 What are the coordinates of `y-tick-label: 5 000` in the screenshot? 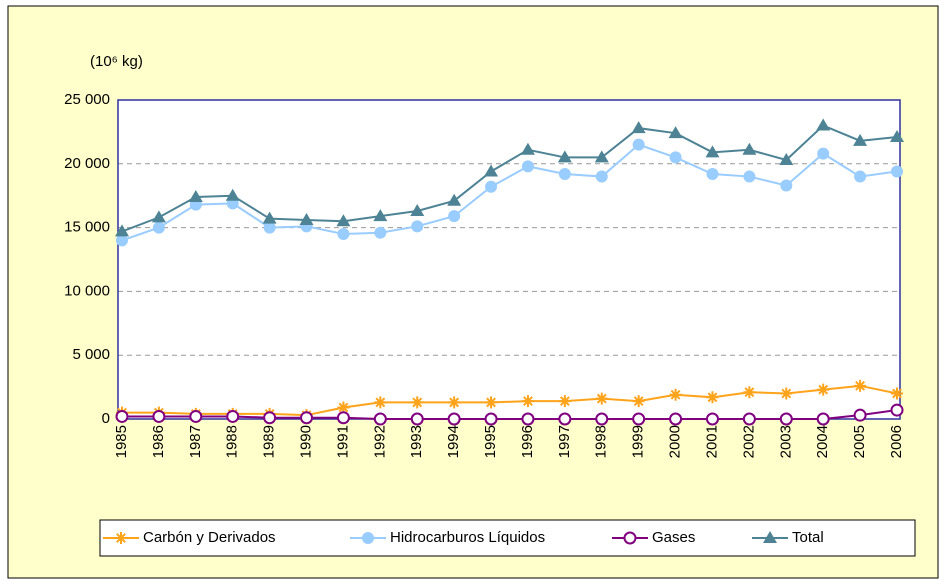 It's located at (91, 354).